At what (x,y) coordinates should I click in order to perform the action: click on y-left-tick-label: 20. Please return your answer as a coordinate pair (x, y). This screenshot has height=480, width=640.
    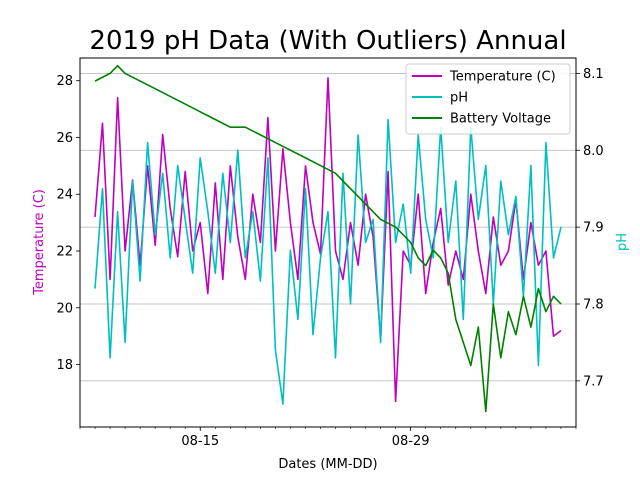
    Looking at the image, I should click on (64, 308).